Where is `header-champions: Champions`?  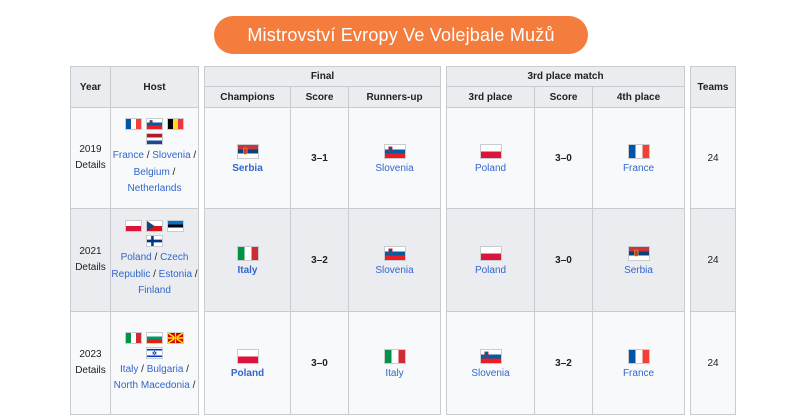
header-champions: Champions is located at coordinates (247, 97).